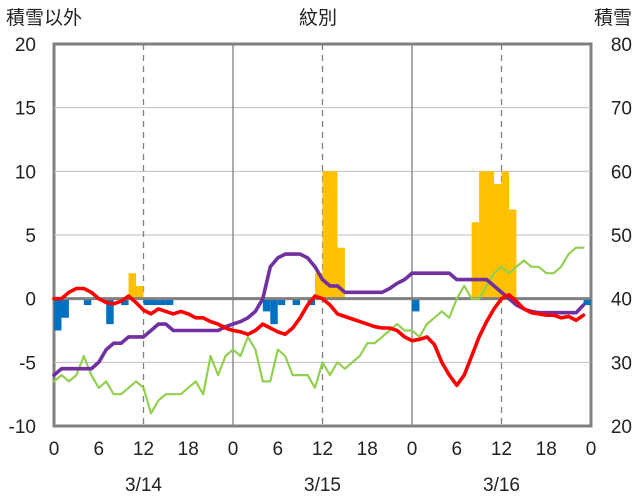 The height and width of the screenshot is (501, 636). What do you see at coordinates (22, 427) in the screenshot?
I see `y-tick-label-left: -10` at bounding box center [22, 427].